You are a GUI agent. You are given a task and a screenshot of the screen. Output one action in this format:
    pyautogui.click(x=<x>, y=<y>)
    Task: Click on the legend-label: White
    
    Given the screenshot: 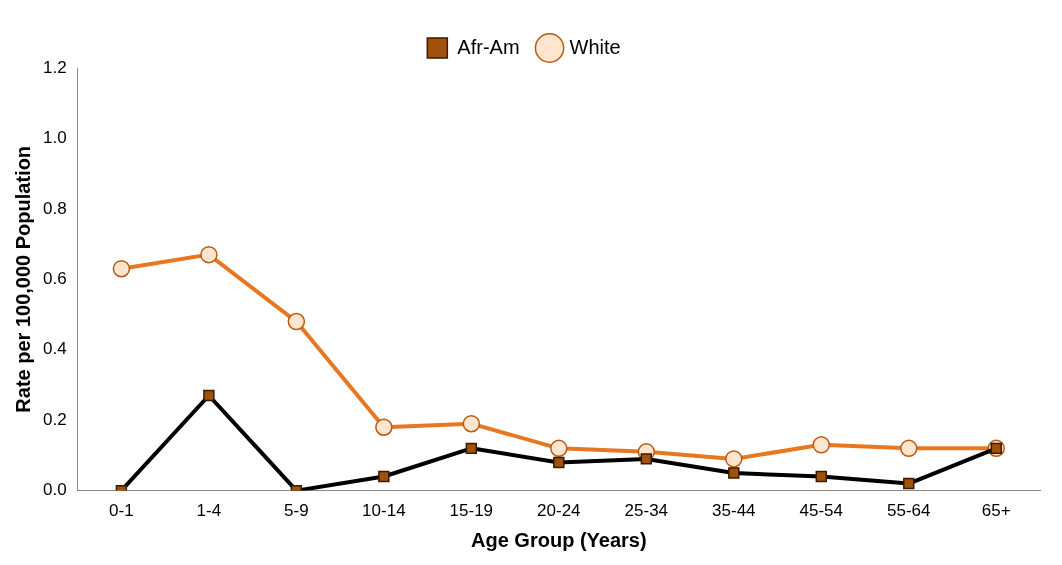 What is the action you would take?
    pyautogui.click(x=595, y=46)
    